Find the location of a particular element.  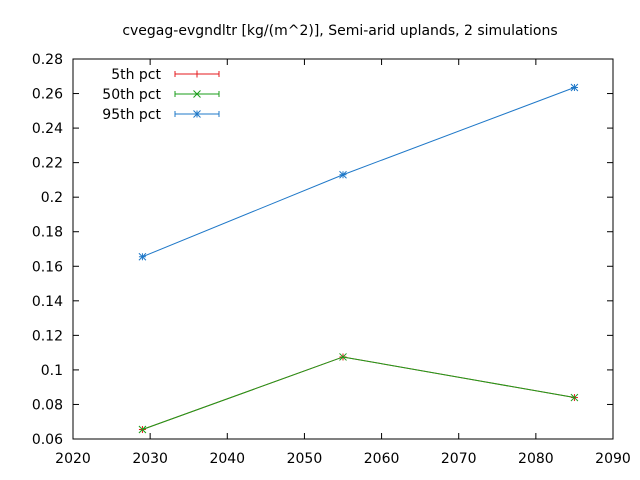

x-tick: 2060 is located at coordinates (382, 263).